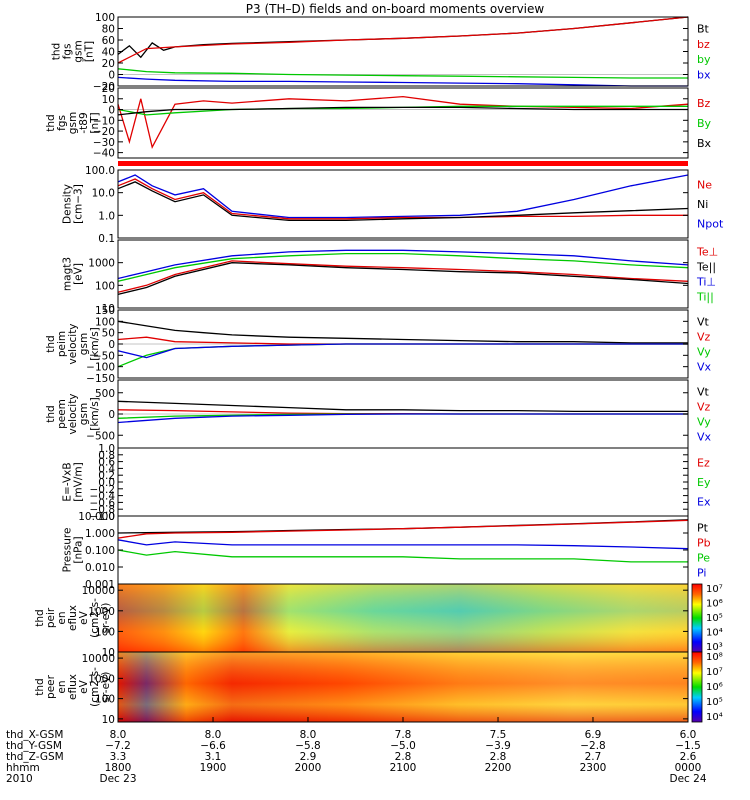 The width and height of the screenshot is (750, 800). Describe the element at coordinates (100, 171) in the screenshot. I see `y-tick-label: 100.0` at that location.